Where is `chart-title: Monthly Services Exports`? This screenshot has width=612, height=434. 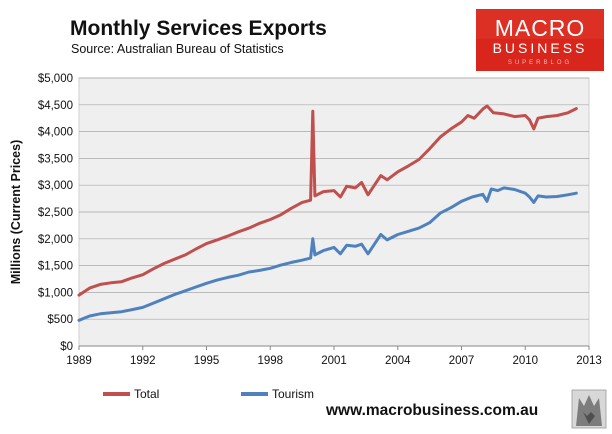 chart-title: Monthly Services Exports is located at coordinates (198, 28).